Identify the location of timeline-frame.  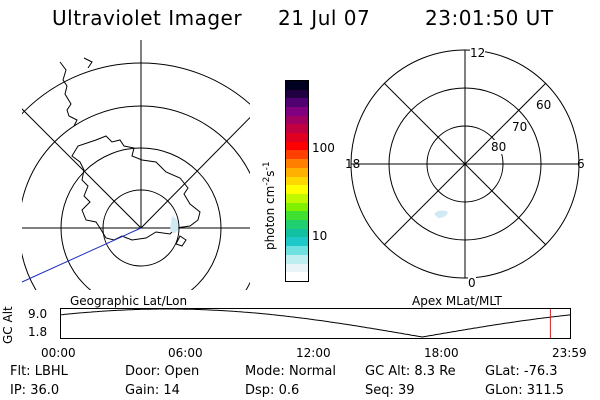
(315, 323).